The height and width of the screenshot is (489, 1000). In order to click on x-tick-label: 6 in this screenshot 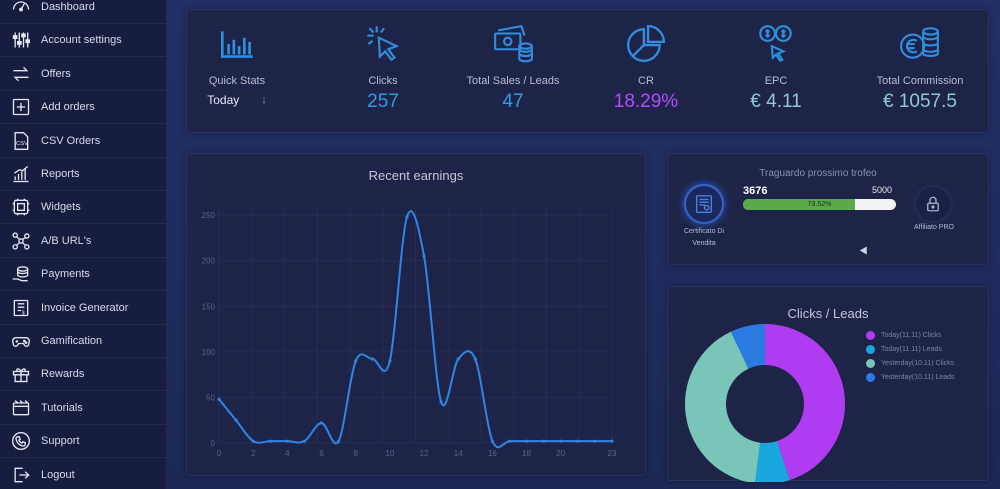, I will do `click(321, 453)`.